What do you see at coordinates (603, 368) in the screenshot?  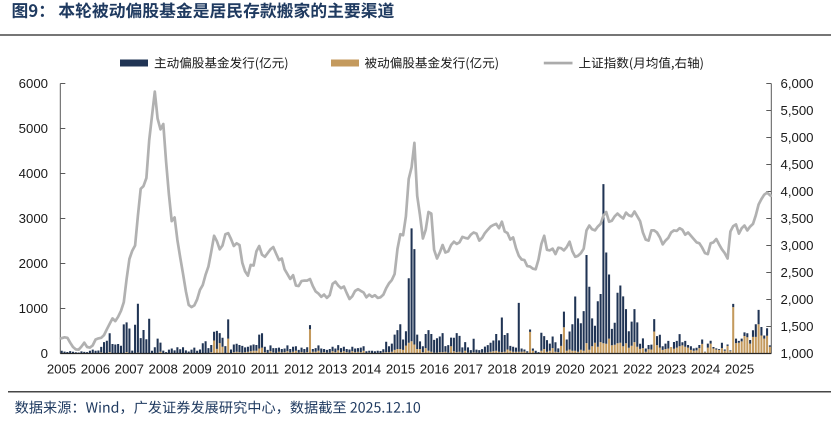 I see `svg-text: 2021` at bounding box center [603, 368].